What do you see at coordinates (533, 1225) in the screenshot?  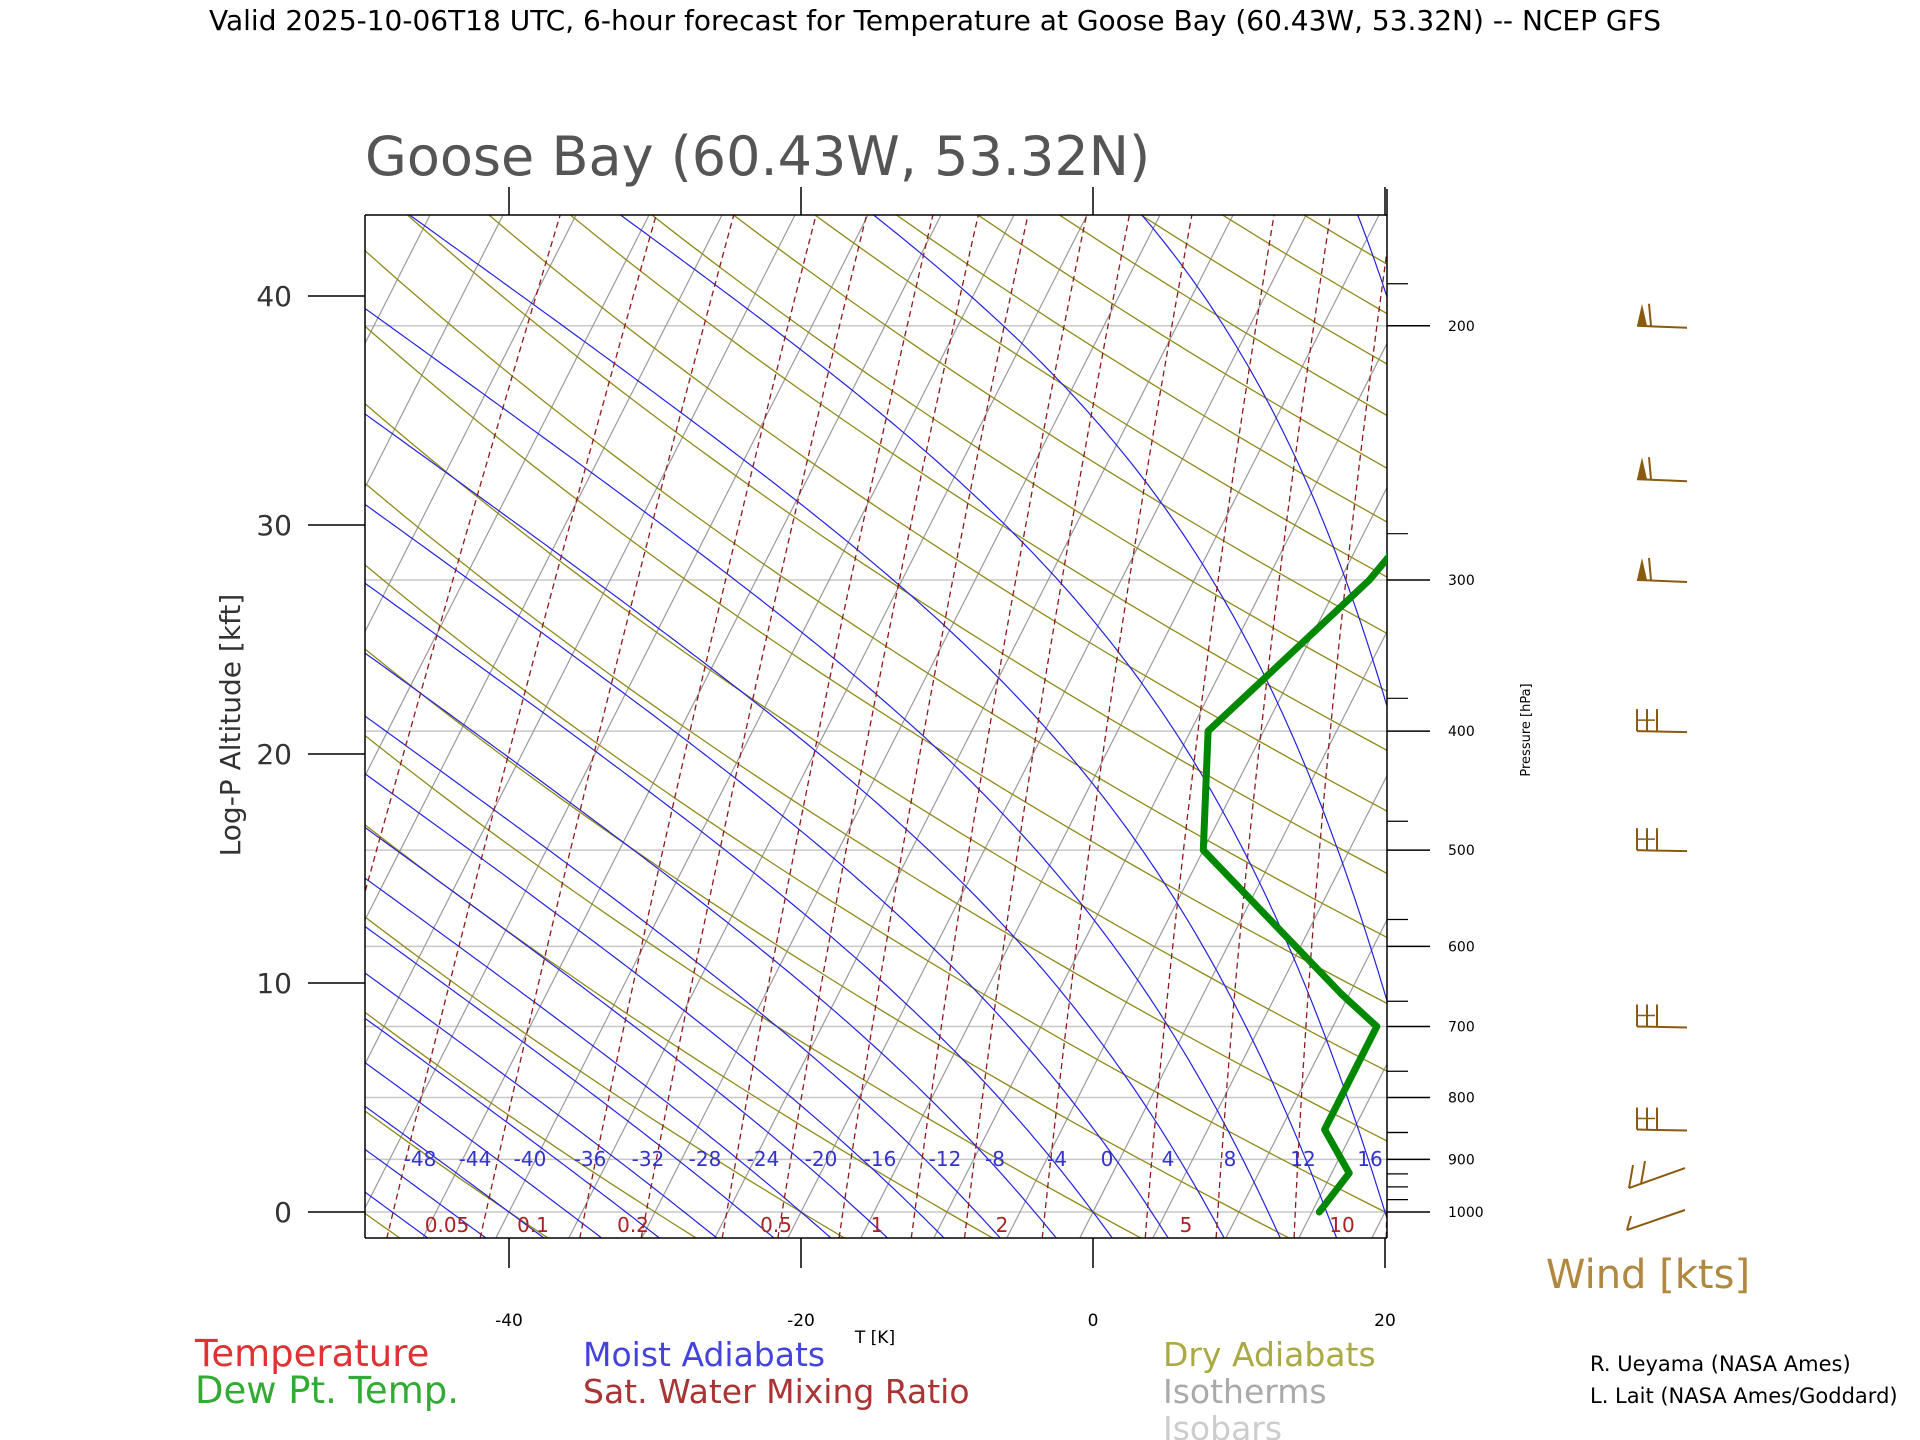 I see `mixing-ratio-label: 0.1` at bounding box center [533, 1225].